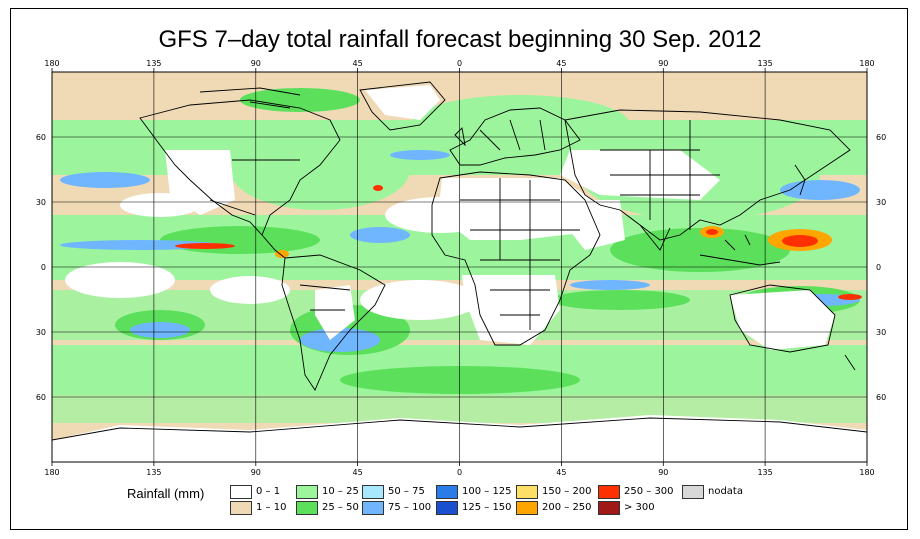 The height and width of the screenshot is (539, 920). I want to click on lon-labels-bottom: 180 135 90 45 0 45 90 135 180, so click(459, 472).